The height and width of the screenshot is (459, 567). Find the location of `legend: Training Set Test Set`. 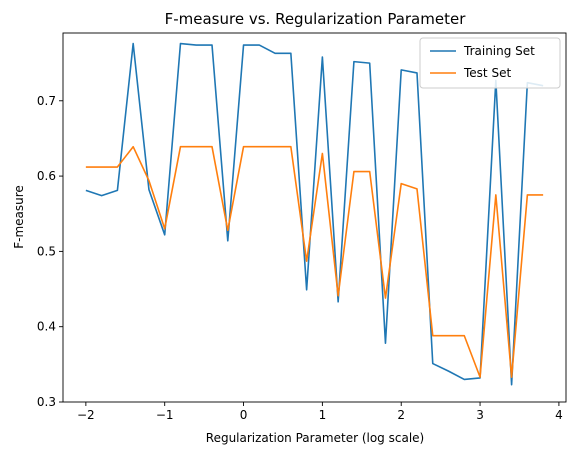

legend: Training Set Test Set is located at coordinates (490, 63).